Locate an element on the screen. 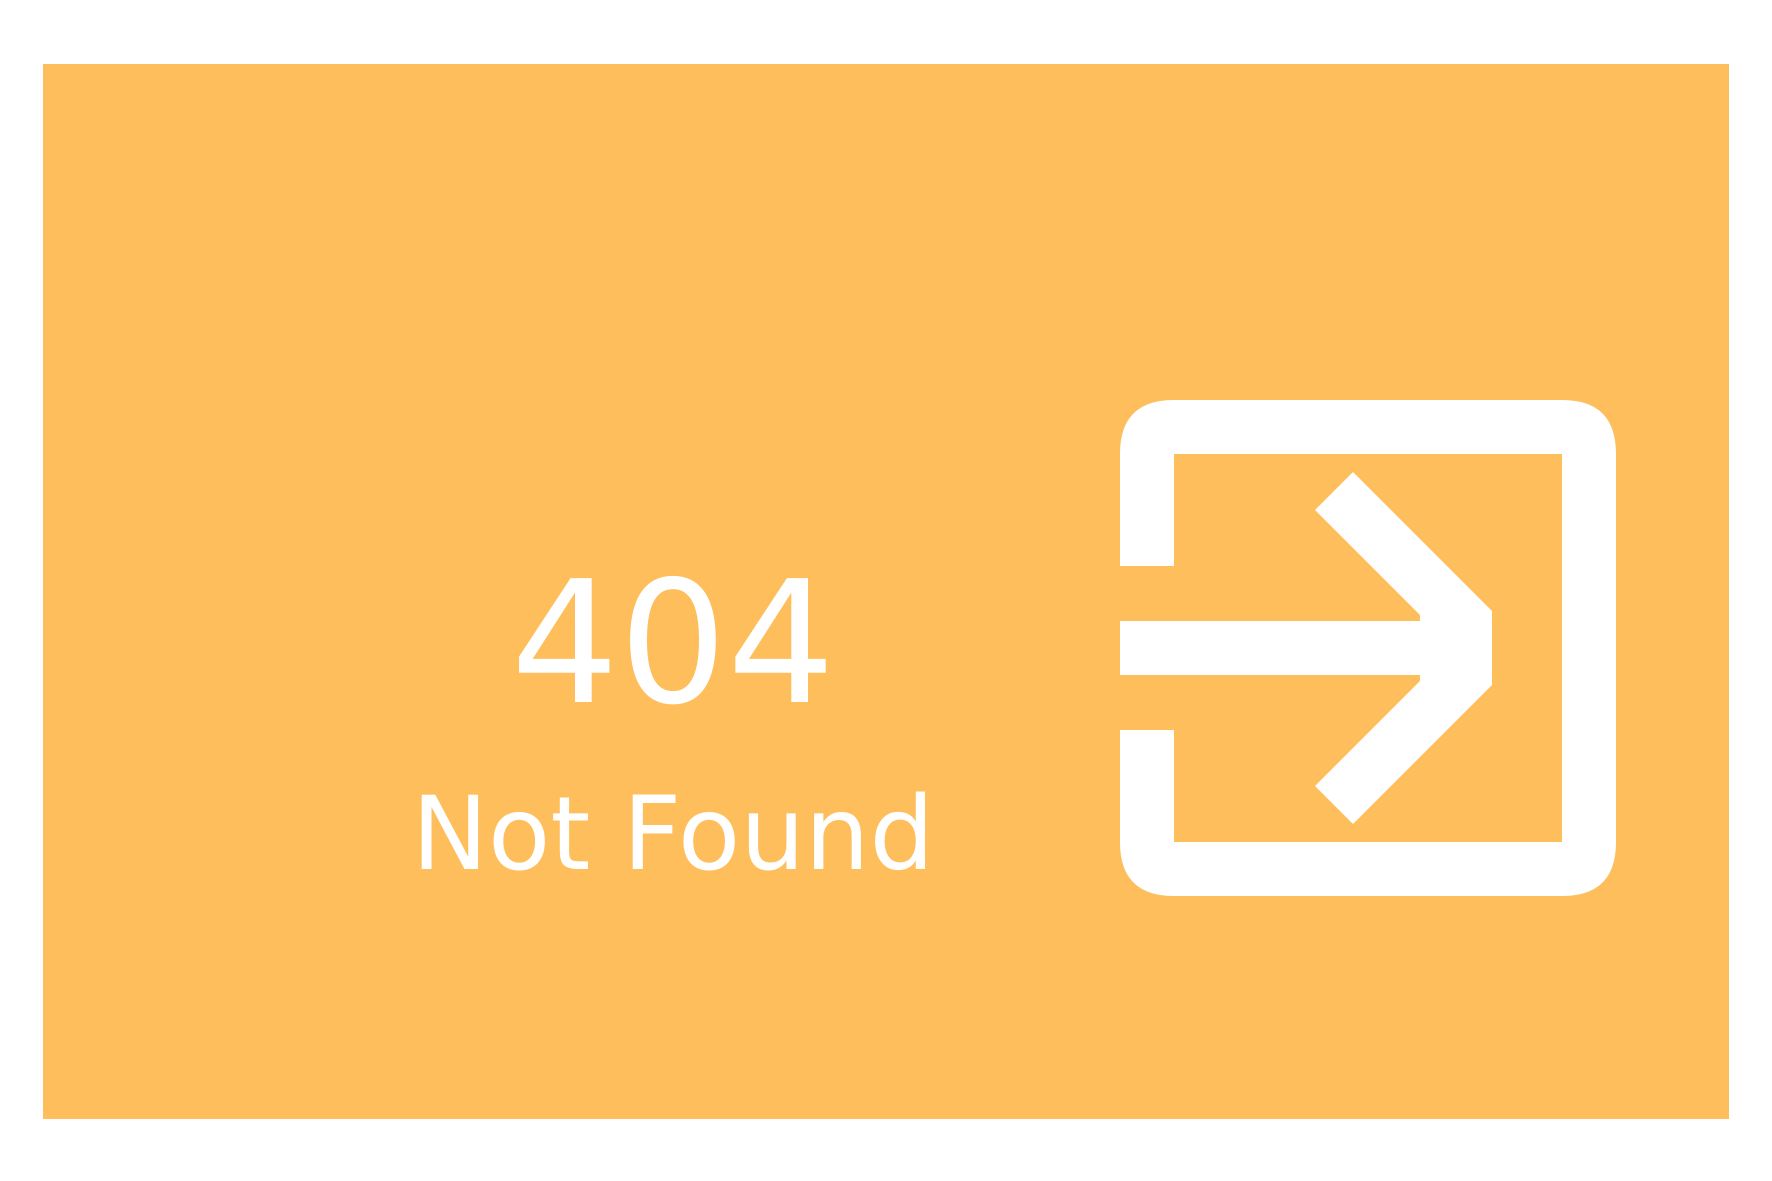 This screenshot has width=1772, height=1181. error-block: 404 Not Found is located at coordinates (673, 719).